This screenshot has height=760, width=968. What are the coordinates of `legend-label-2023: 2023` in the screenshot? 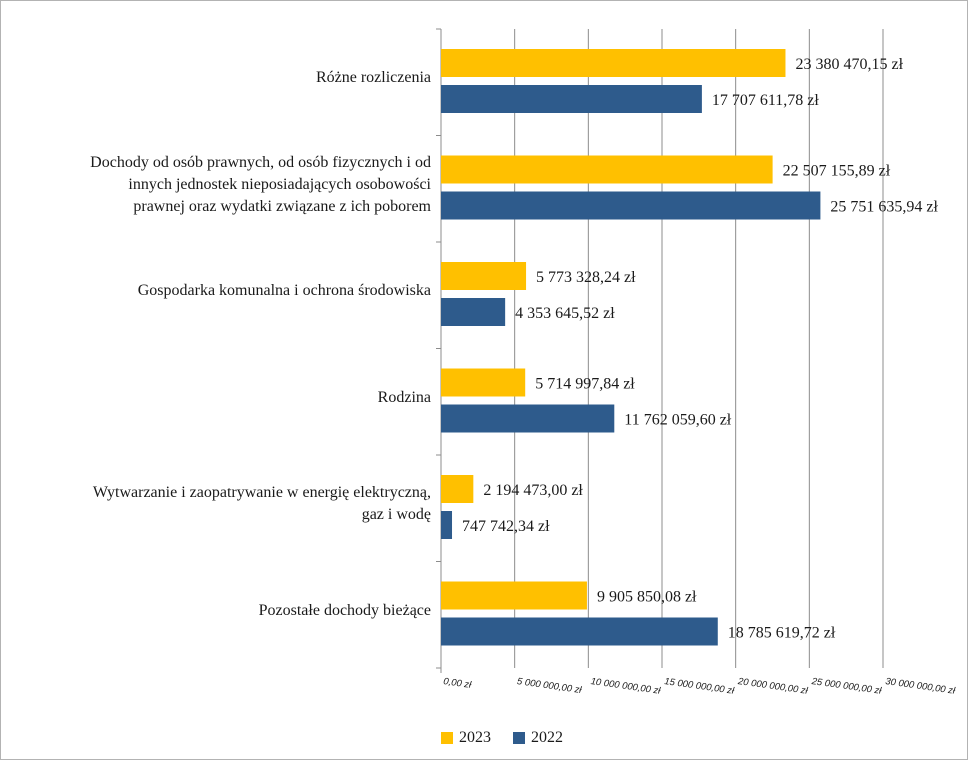 It's located at (475, 737).